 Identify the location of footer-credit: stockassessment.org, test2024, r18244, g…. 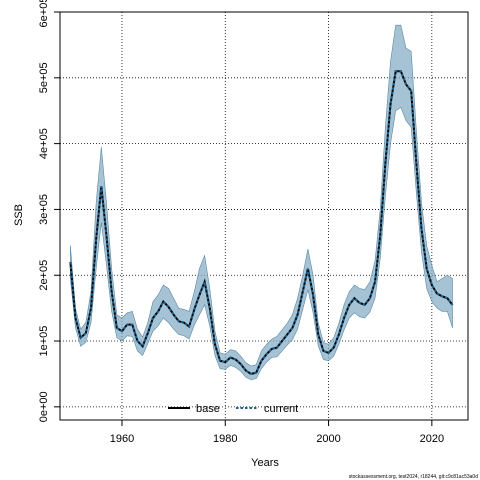
(413, 477).